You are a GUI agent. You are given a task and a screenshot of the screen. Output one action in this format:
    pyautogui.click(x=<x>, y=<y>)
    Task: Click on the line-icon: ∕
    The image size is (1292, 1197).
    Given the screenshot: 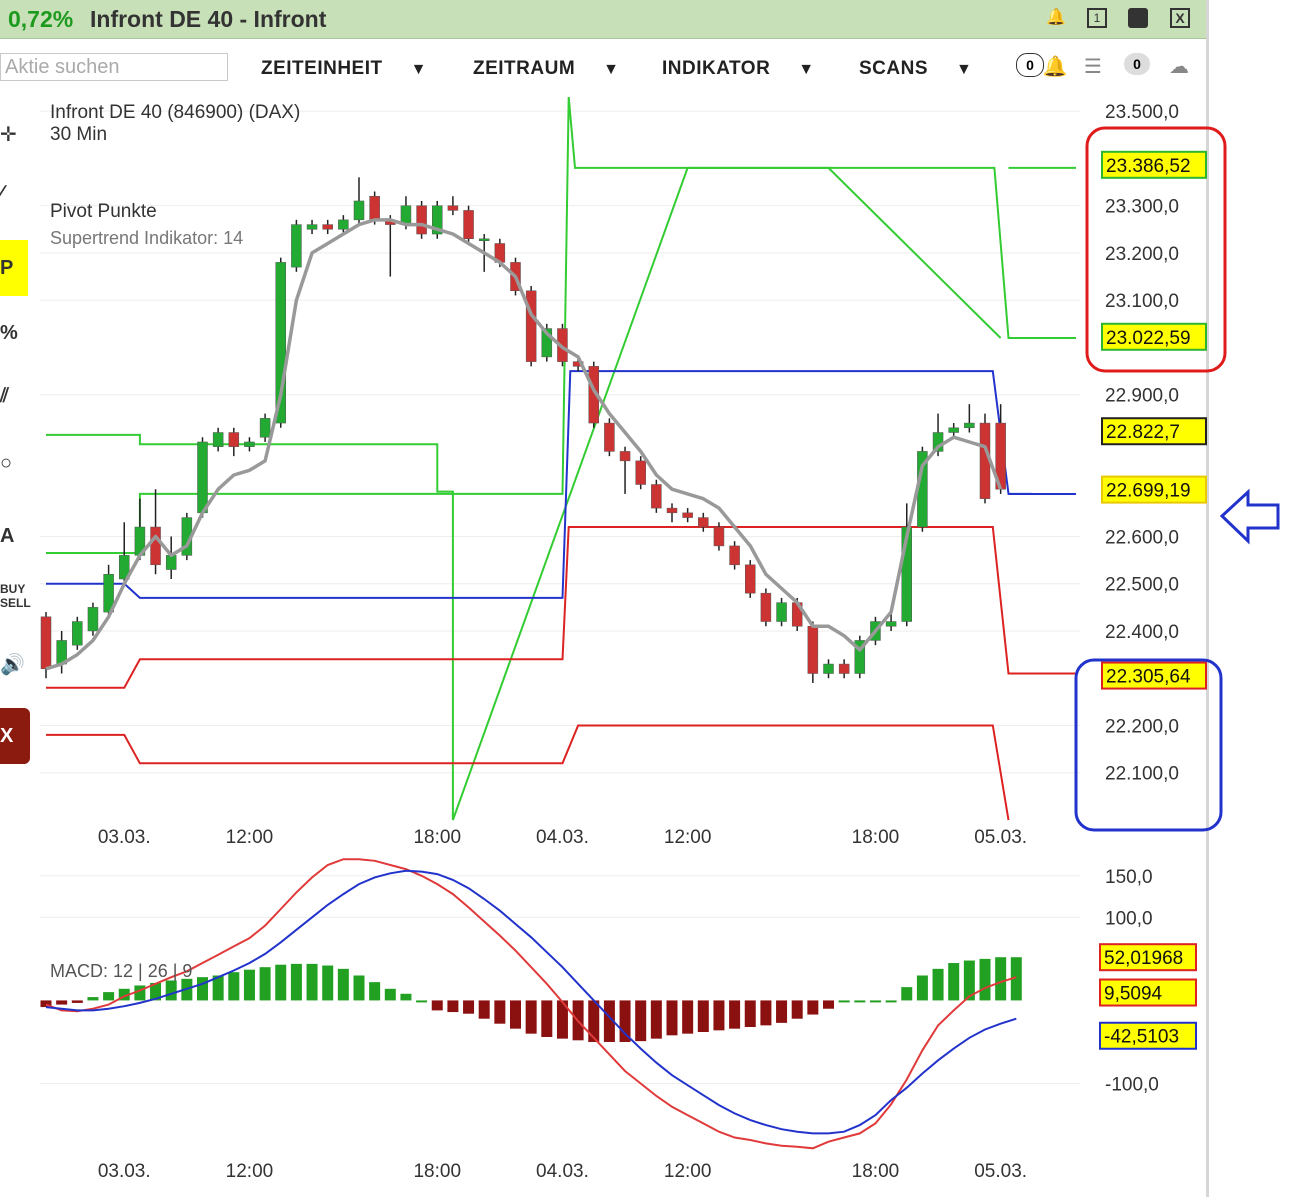 What is the action you would take?
    pyautogui.click(x=2, y=193)
    